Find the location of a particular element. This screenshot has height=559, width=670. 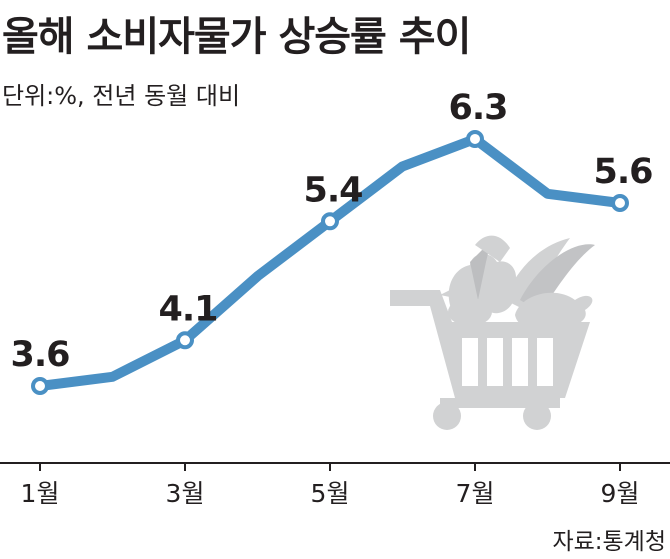

data-label: 6.3 is located at coordinates (477, 108).